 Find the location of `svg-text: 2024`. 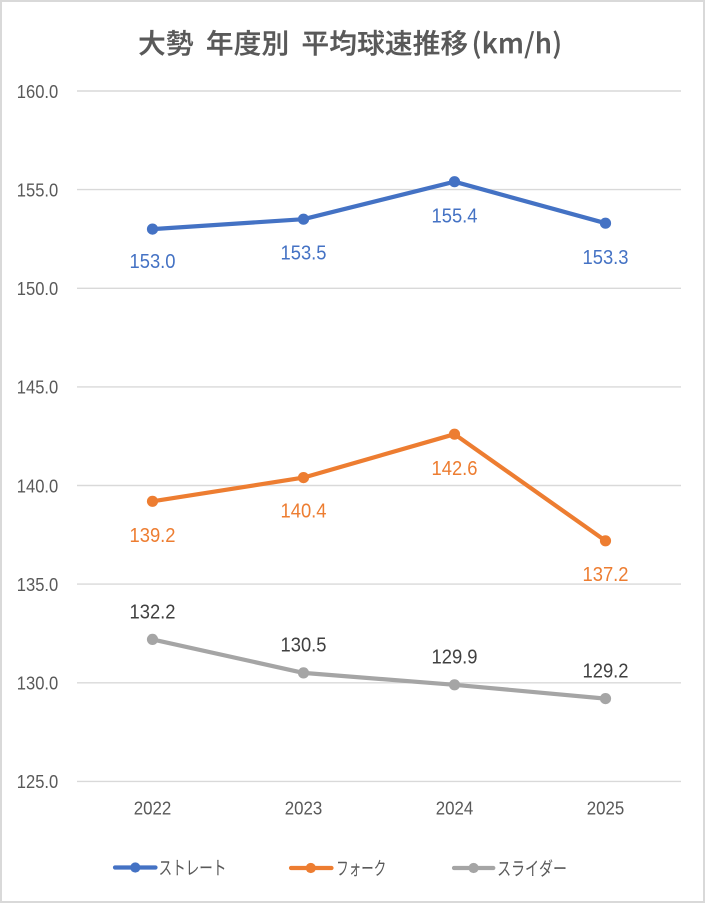

svg-text: 2024 is located at coordinates (455, 809).